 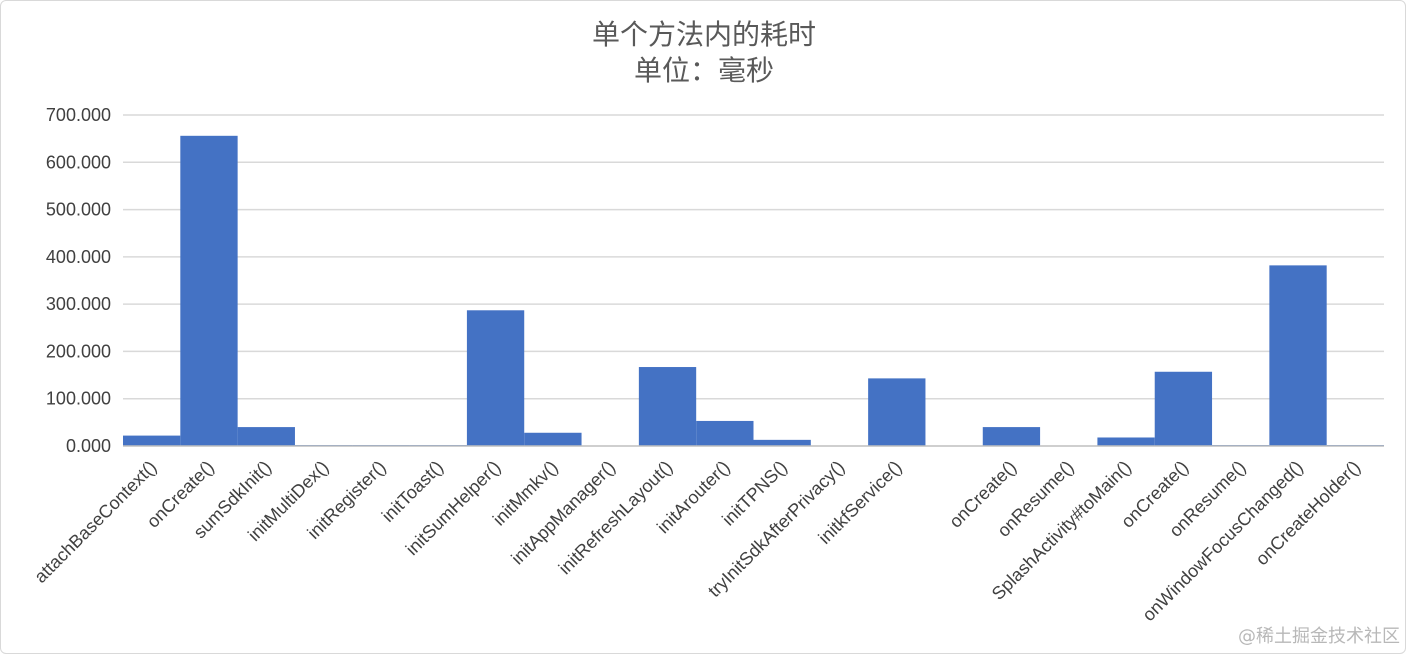 What do you see at coordinates (78, 257) in the screenshot?
I see `y-tick-label: 400.000` at bounding box center [78, 257].